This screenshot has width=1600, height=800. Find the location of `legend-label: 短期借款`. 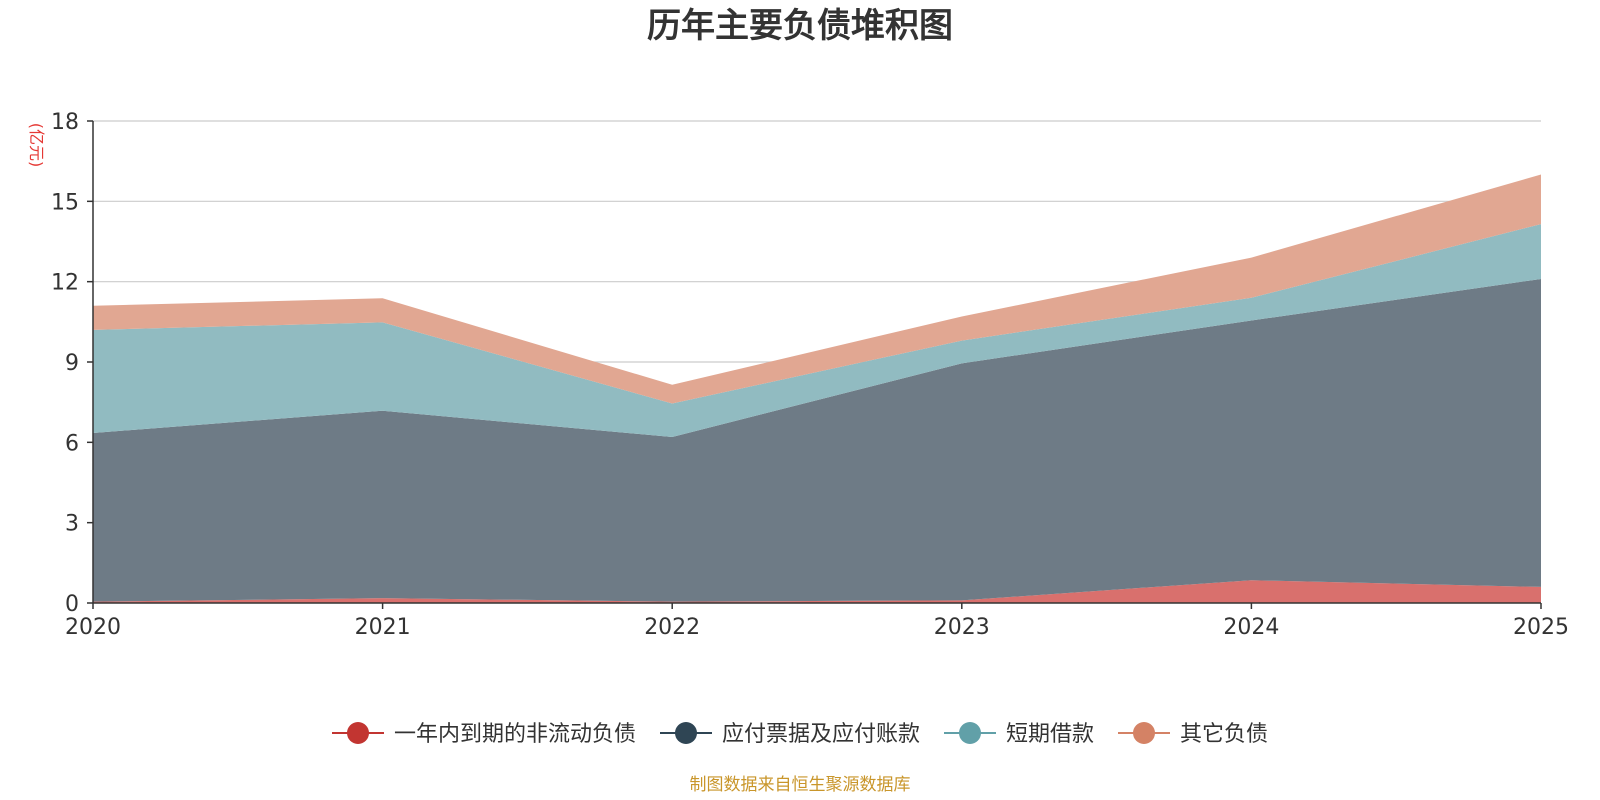

legend-label: 短期借款 is located at coordinates (1050, 734).